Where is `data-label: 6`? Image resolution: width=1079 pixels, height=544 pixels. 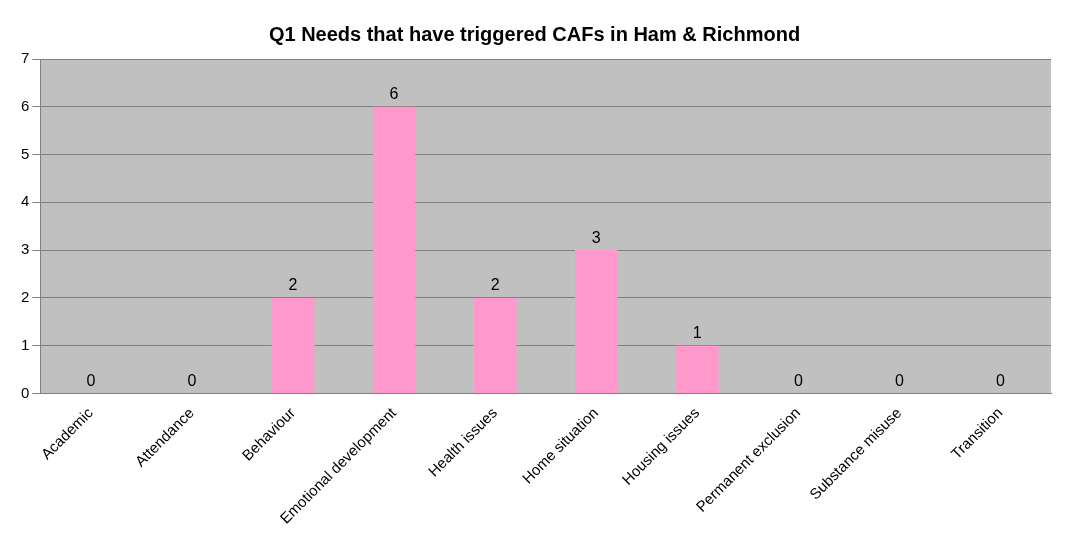
data-label: 6 is located at coordinates (394, 94).